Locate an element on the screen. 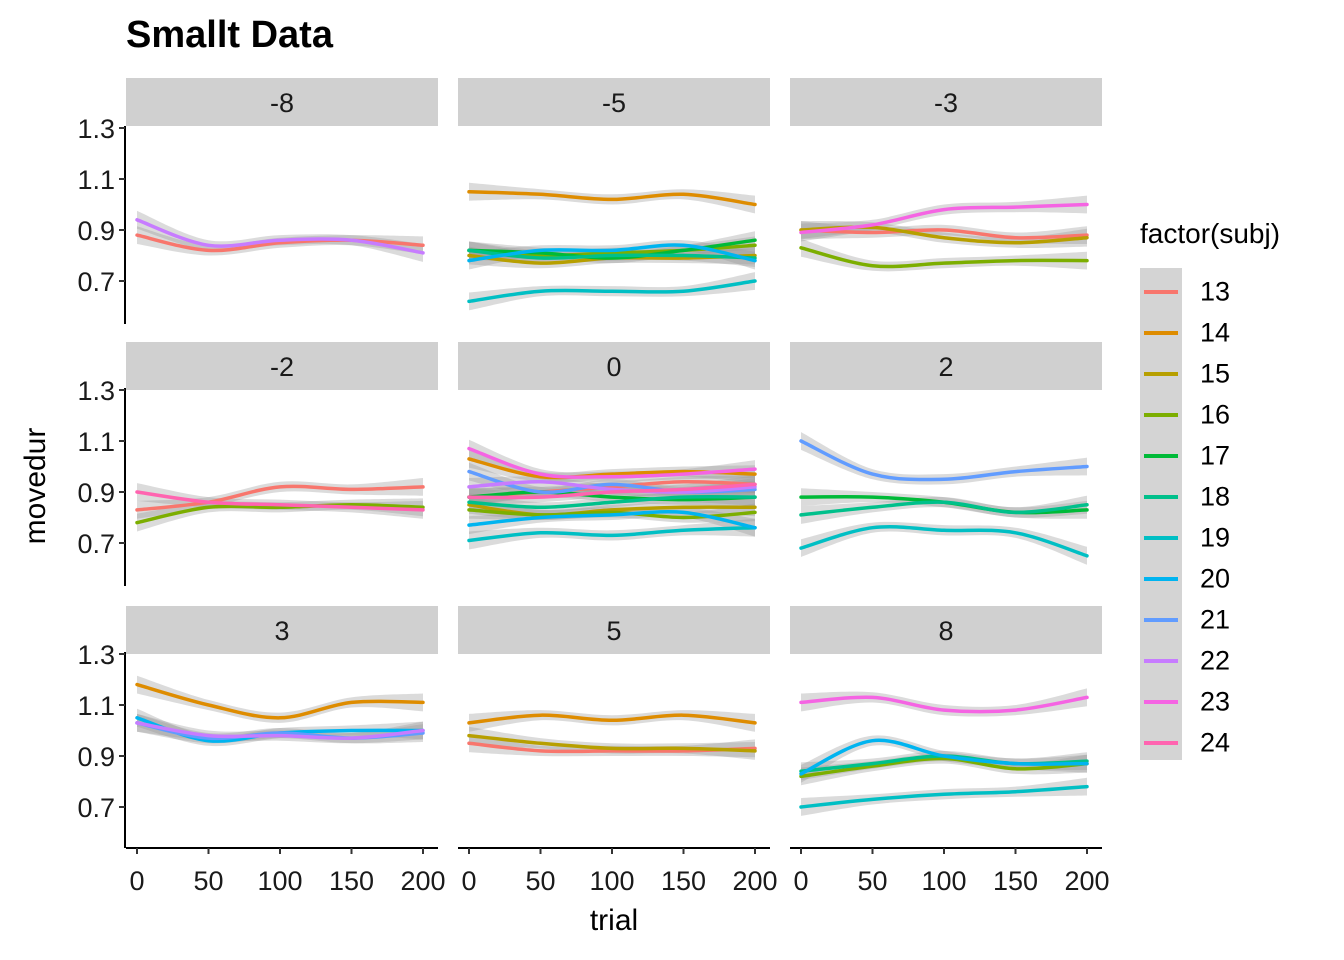  series-15-line is located at coordinates (612, 743).